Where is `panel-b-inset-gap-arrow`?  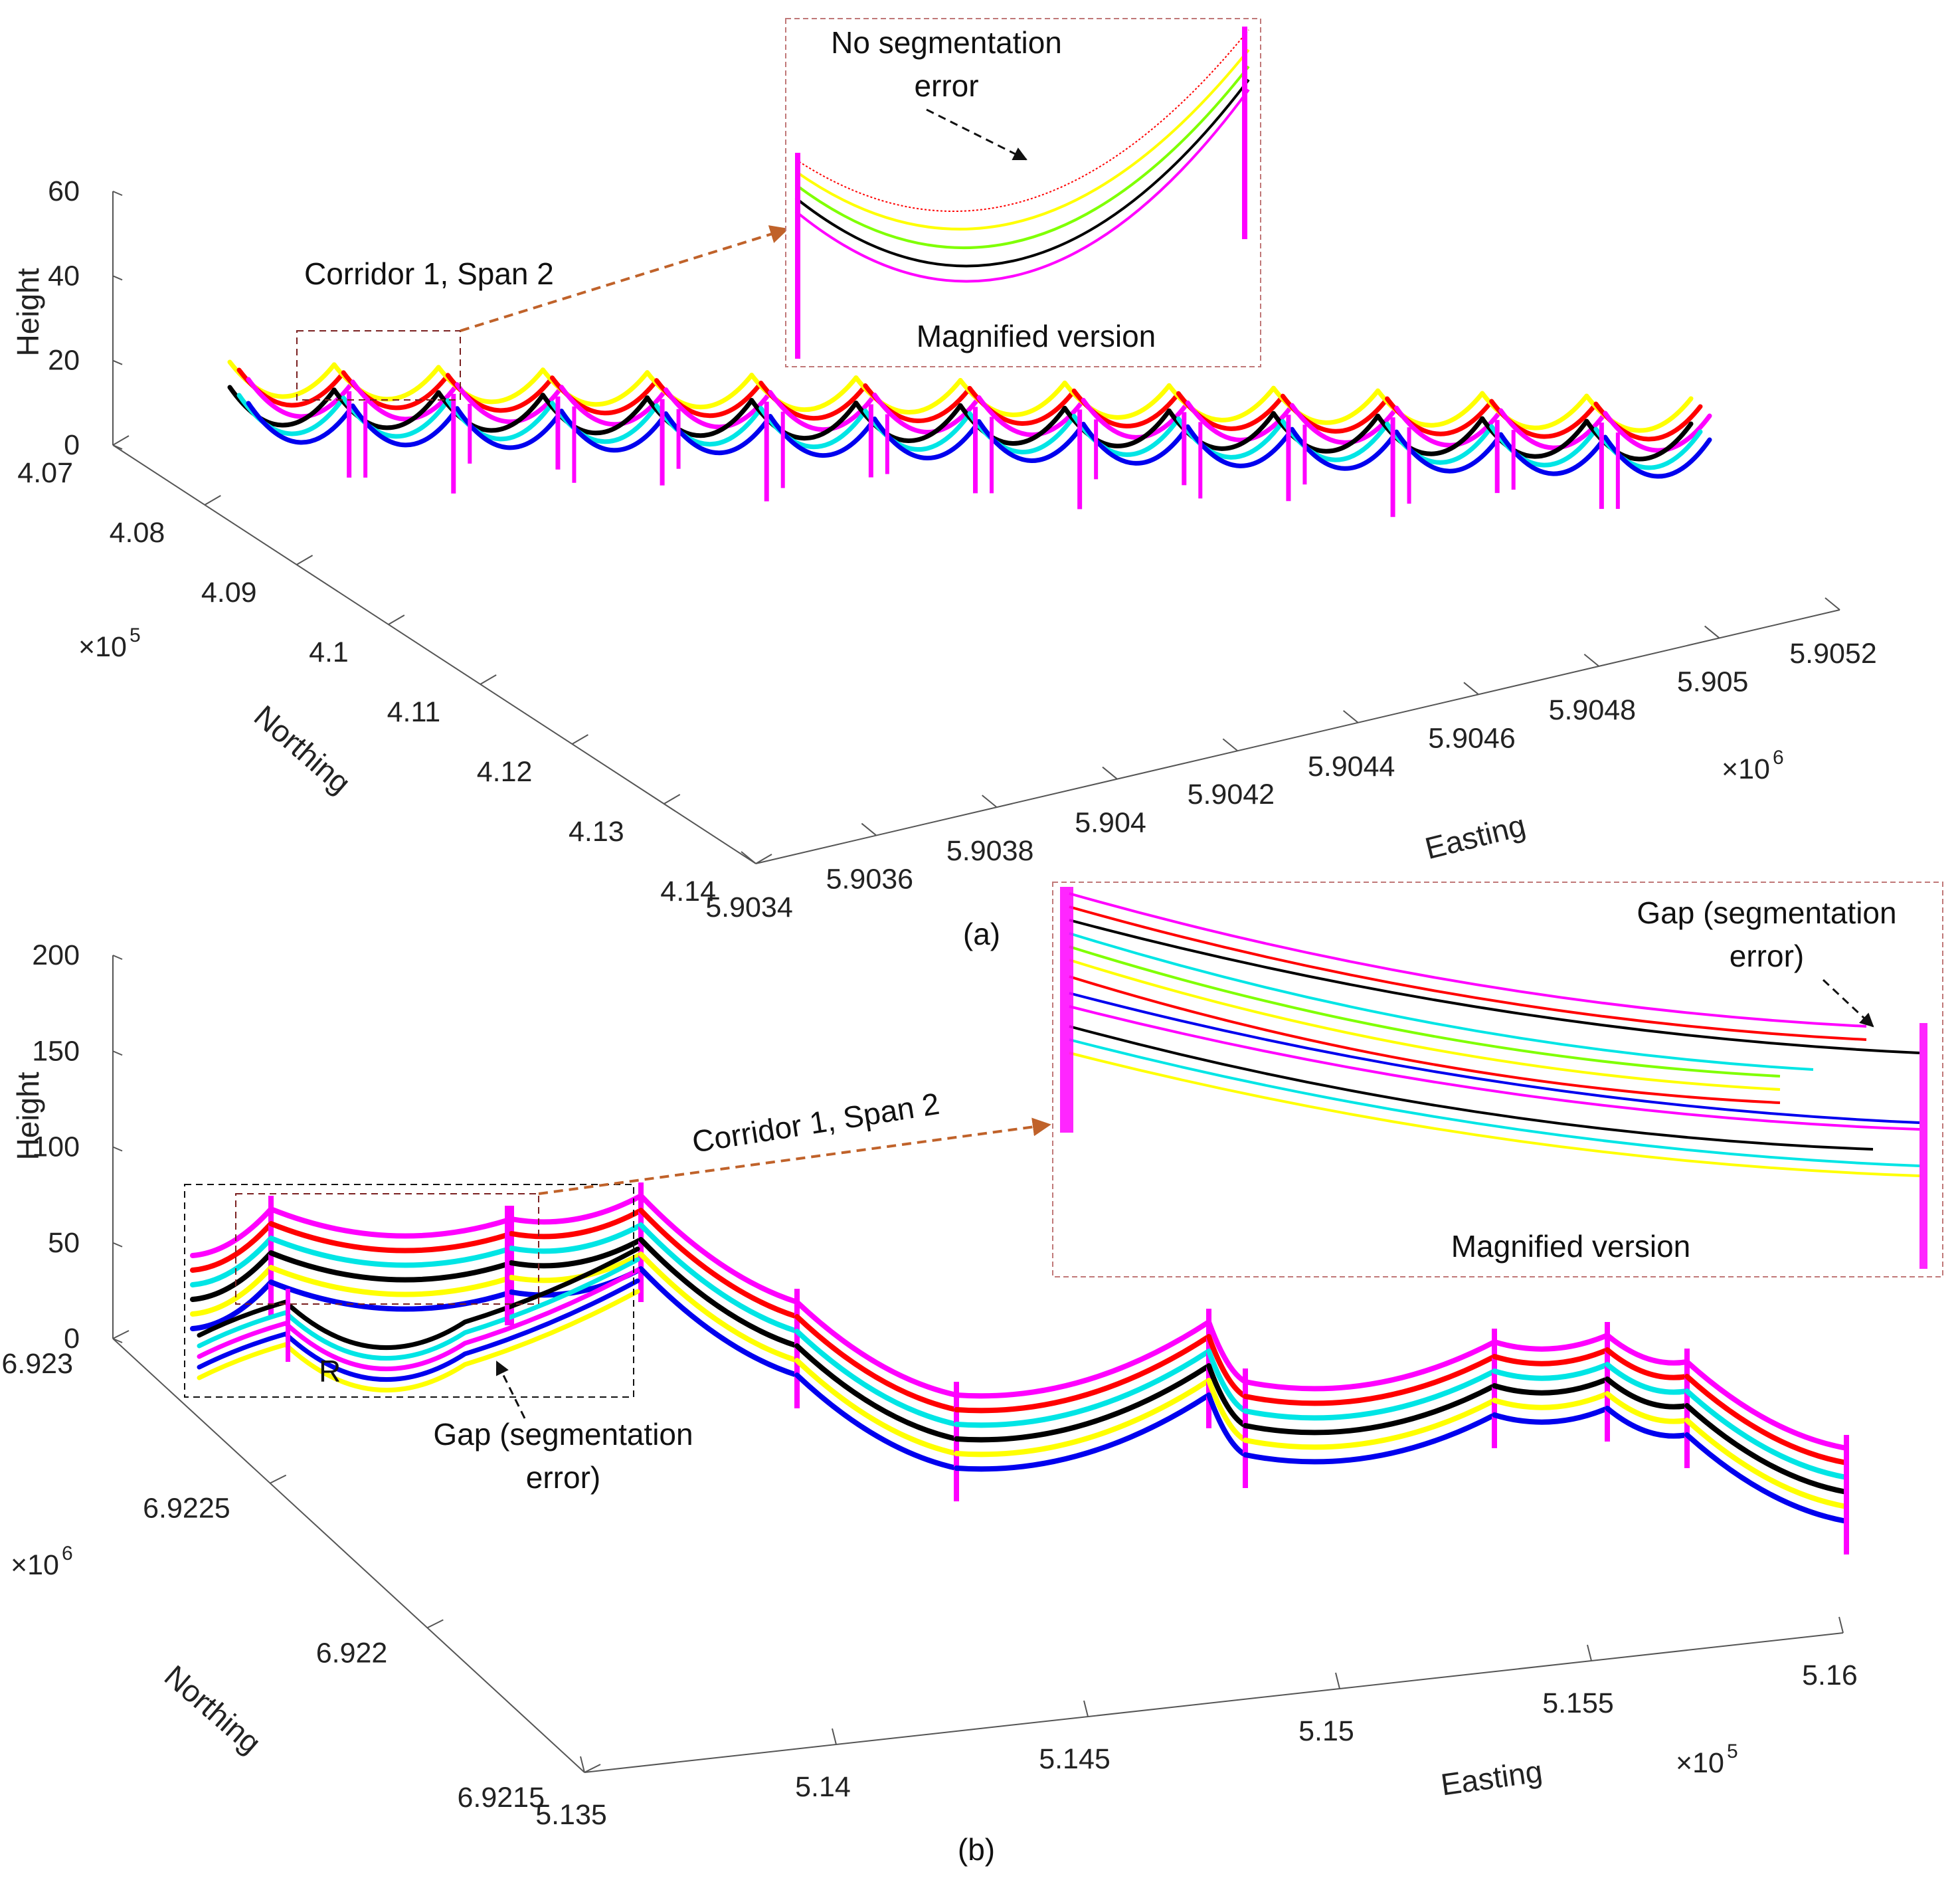 panel-b-inset-gap-arrow is located at coordinates (1848, 1003).